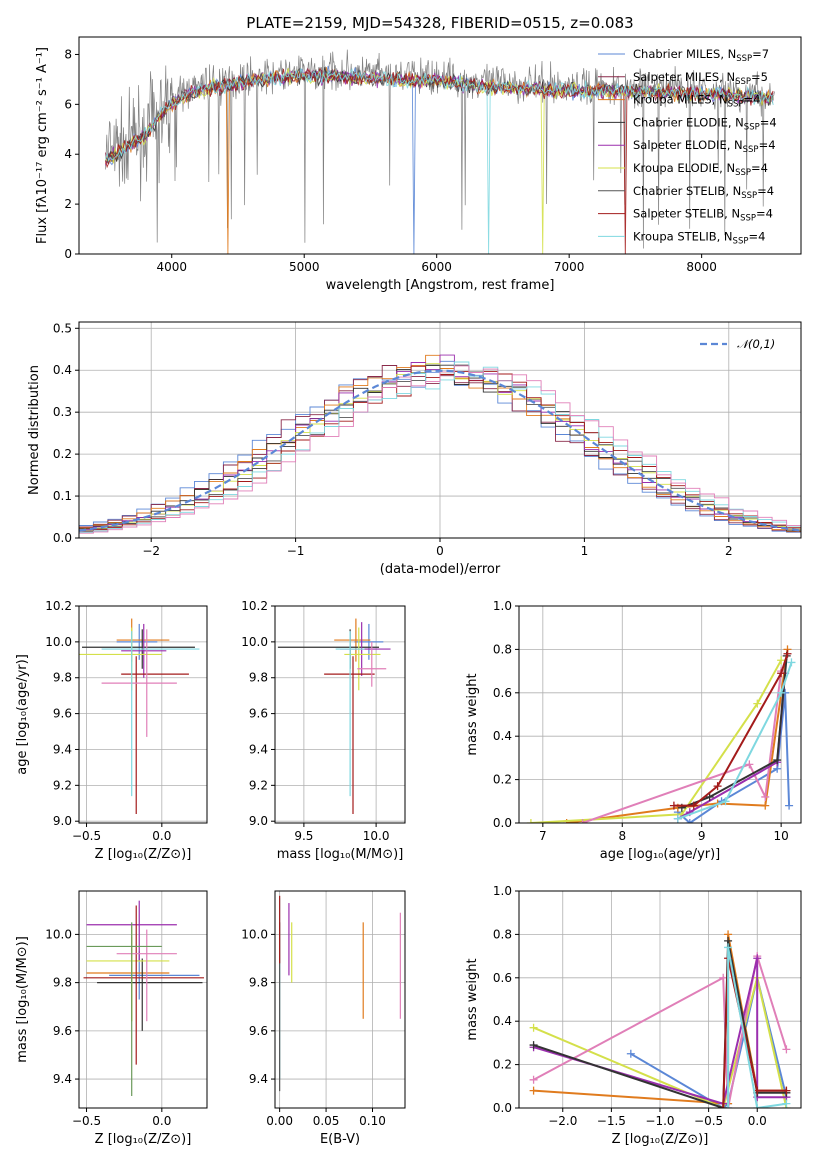 This screenshot has height=1170, width=819. Describe the element at coordinates (660, 854) in the screenshot. I see `x-axis-label: age [log₁₀(age/yr)]` at that location.